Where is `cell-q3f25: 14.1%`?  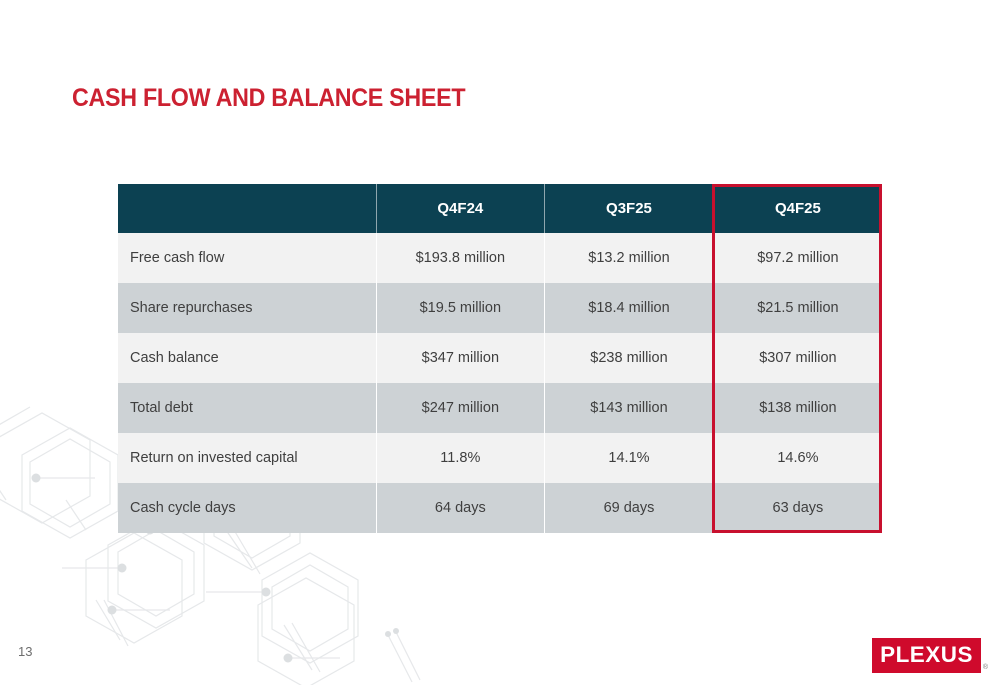 cell-q3f25: 14.1% is located at coordinates (629, 458).